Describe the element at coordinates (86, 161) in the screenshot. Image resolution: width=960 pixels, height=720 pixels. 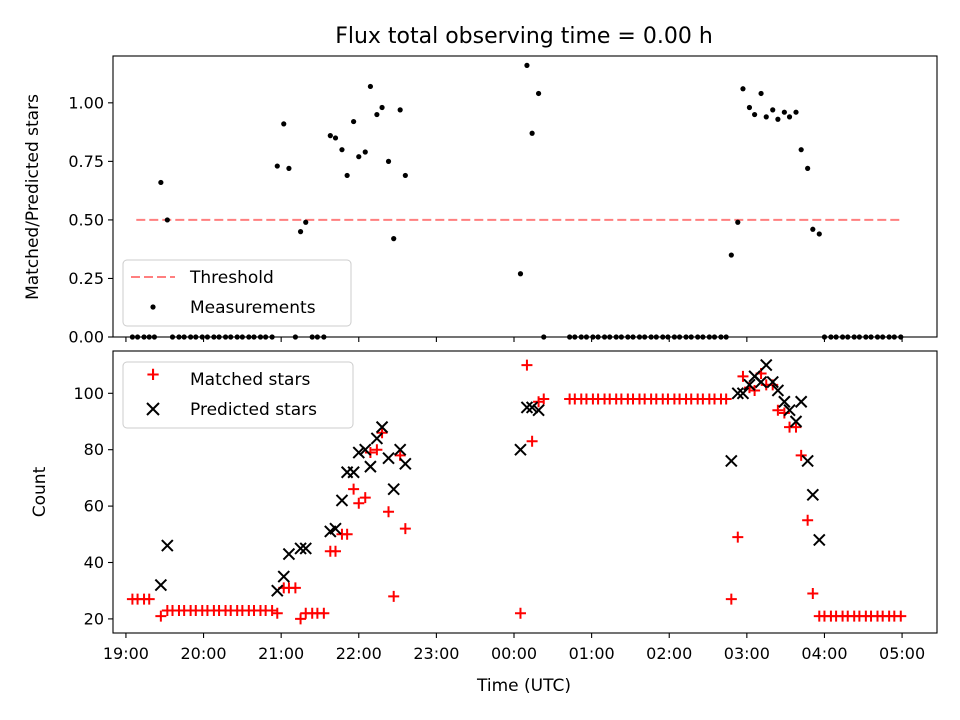
I see `ratio-y-tick-label: 0.75` at that location.